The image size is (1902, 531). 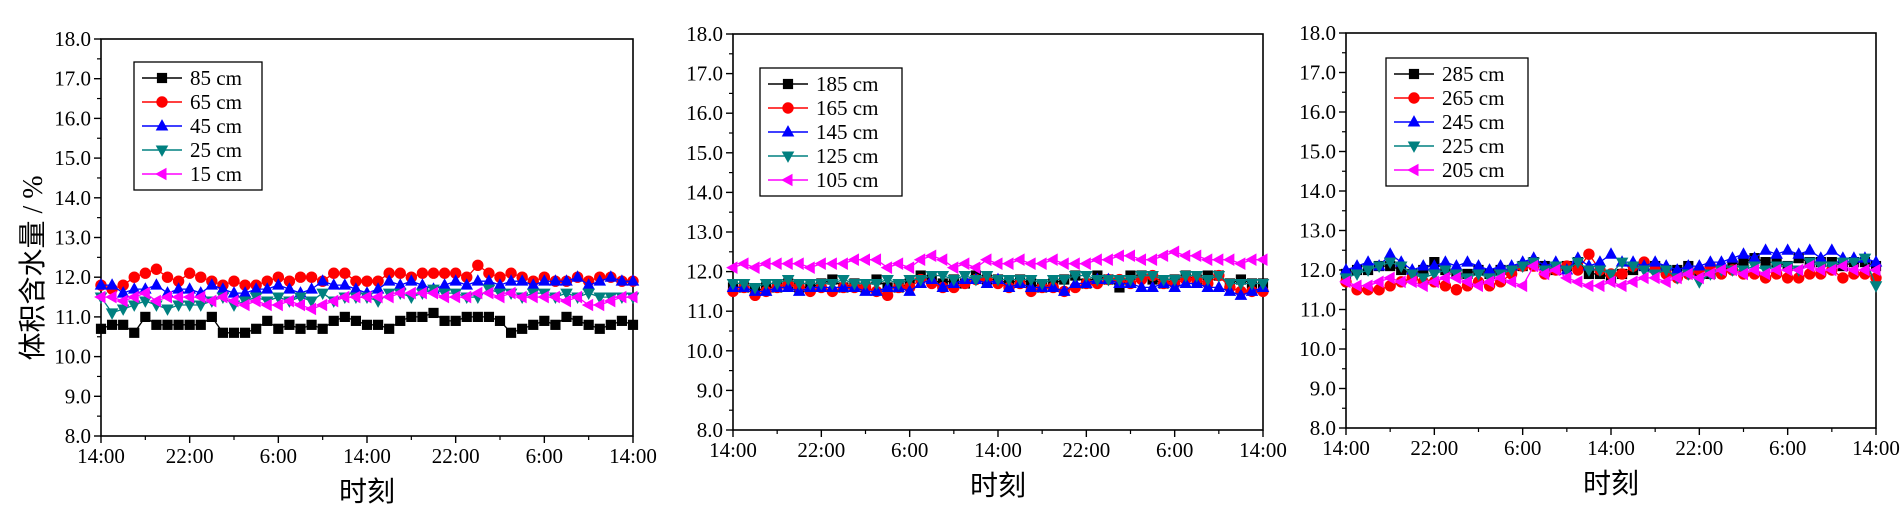 I want to click on legend-label: 145 cm, so click(x=847, y=132).